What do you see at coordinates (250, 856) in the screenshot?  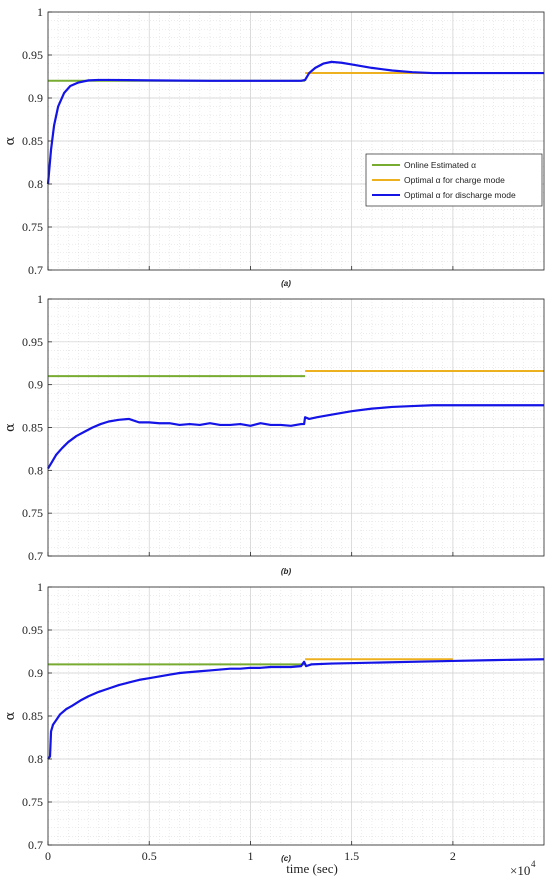 I see `x-tick-label: 1` at bounding box center [250, 856].